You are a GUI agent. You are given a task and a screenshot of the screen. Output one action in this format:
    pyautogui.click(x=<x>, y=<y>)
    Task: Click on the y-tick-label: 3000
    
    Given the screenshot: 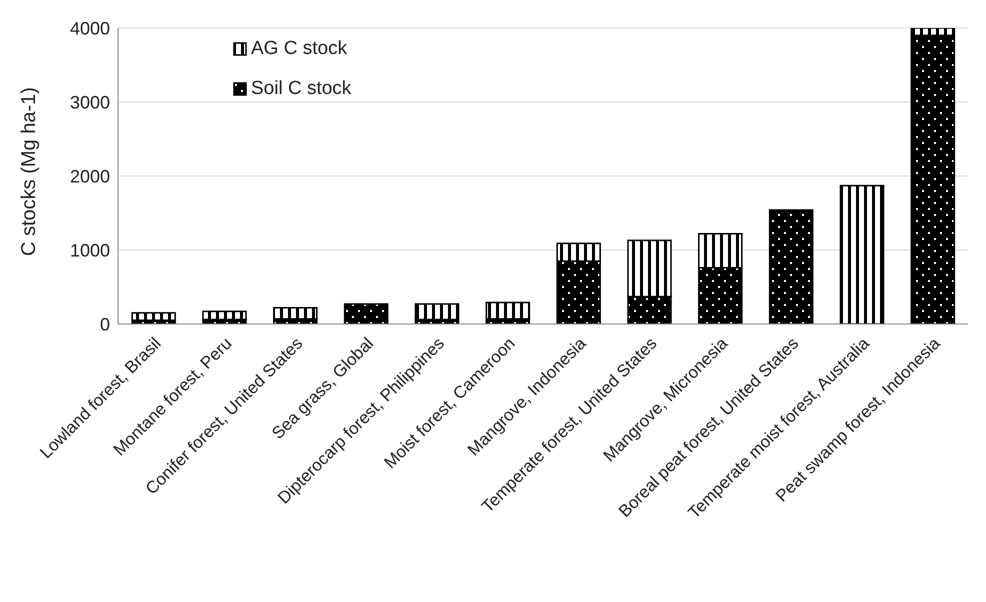 What is the action you would take?
    pyautogui.click(x=90, y=102)
    